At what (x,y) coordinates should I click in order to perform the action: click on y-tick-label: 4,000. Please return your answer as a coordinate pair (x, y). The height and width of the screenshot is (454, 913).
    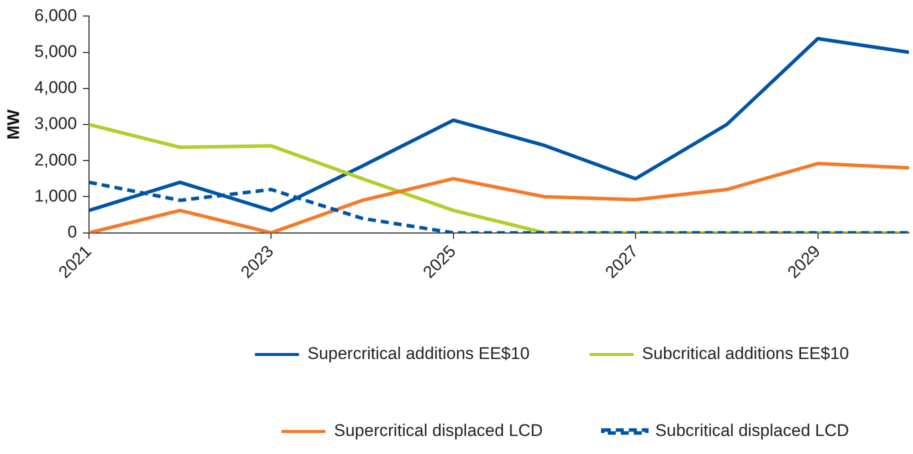
    Looking at the image, I should click on (55, 88).